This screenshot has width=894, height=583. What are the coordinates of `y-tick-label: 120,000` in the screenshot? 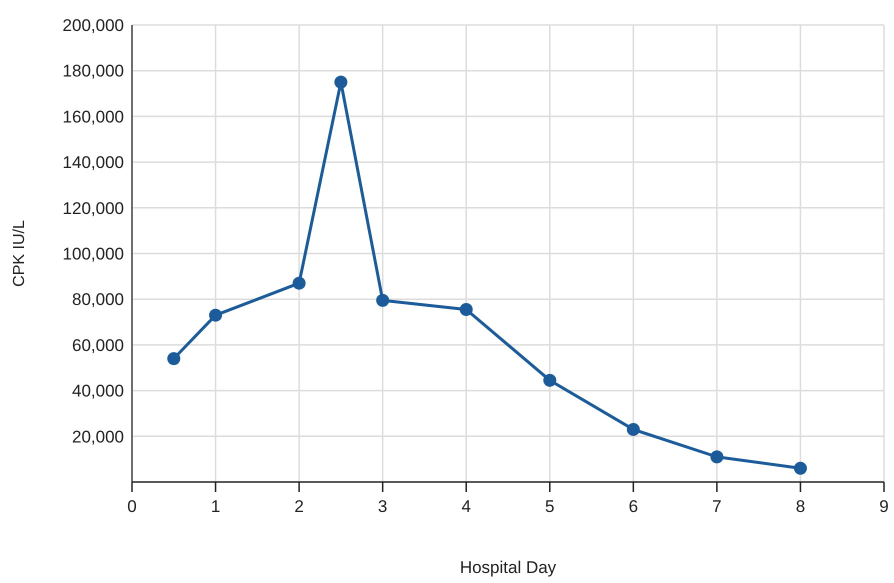 It's located at (93, 208).